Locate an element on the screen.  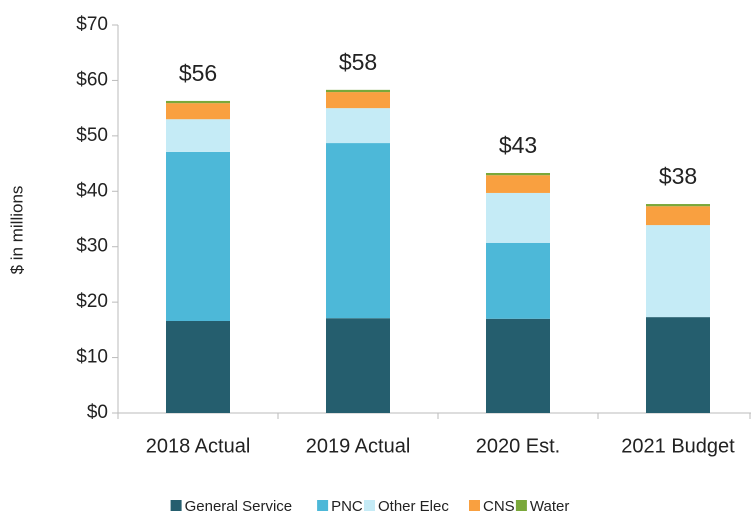
legend-label: General Service is located at coordinates (239, 506).